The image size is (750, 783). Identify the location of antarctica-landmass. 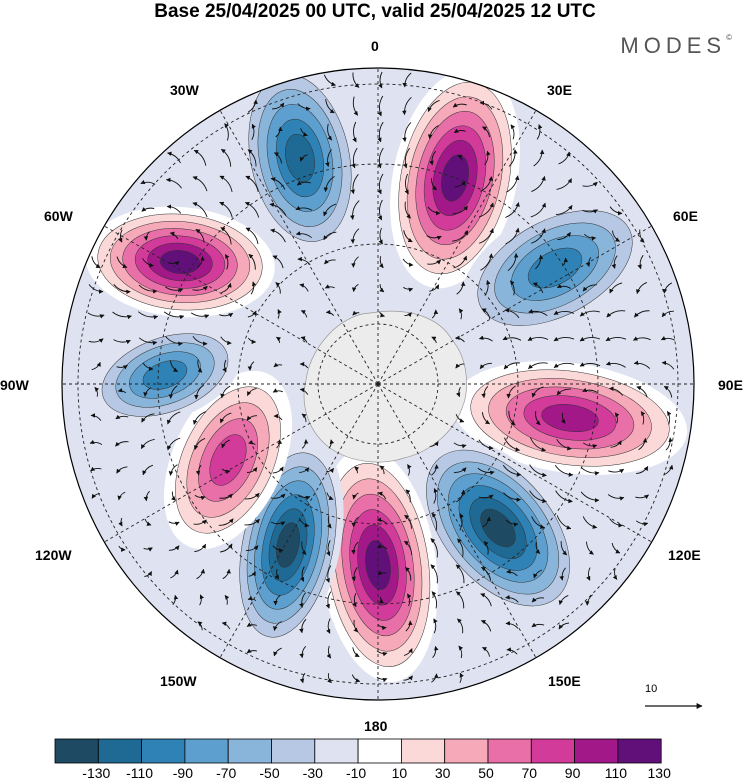
(385, 386).